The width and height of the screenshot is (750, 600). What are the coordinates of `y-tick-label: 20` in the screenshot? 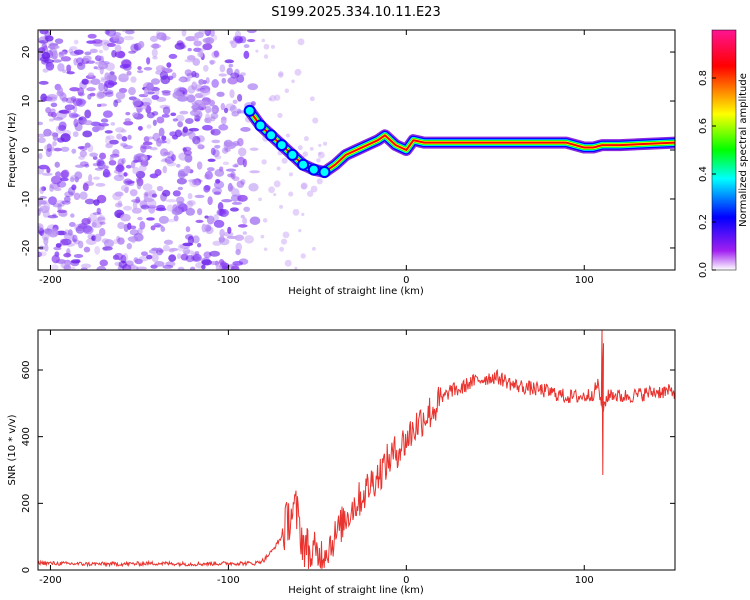 It's located at (26, 52).